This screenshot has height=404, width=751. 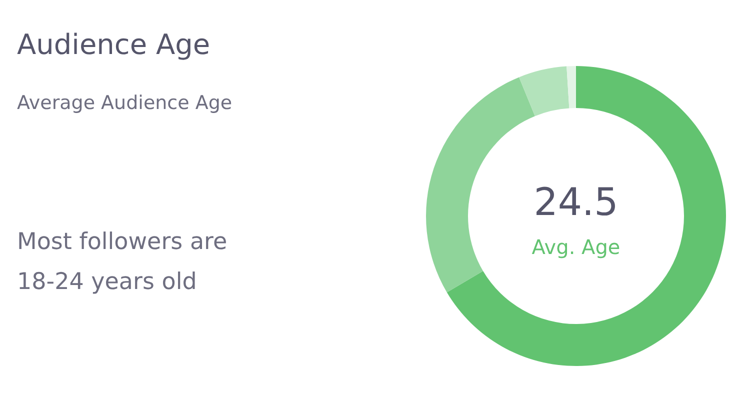 I want to click on text: Audience Age, so click(x=113, y=44).